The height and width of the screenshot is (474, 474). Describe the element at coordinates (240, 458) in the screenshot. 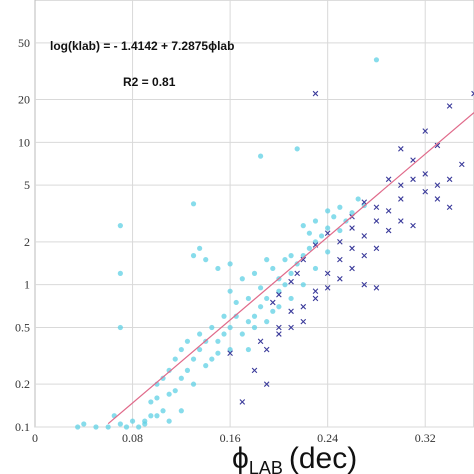

I see `x-axis-label-symbol: ϕ` at that location.